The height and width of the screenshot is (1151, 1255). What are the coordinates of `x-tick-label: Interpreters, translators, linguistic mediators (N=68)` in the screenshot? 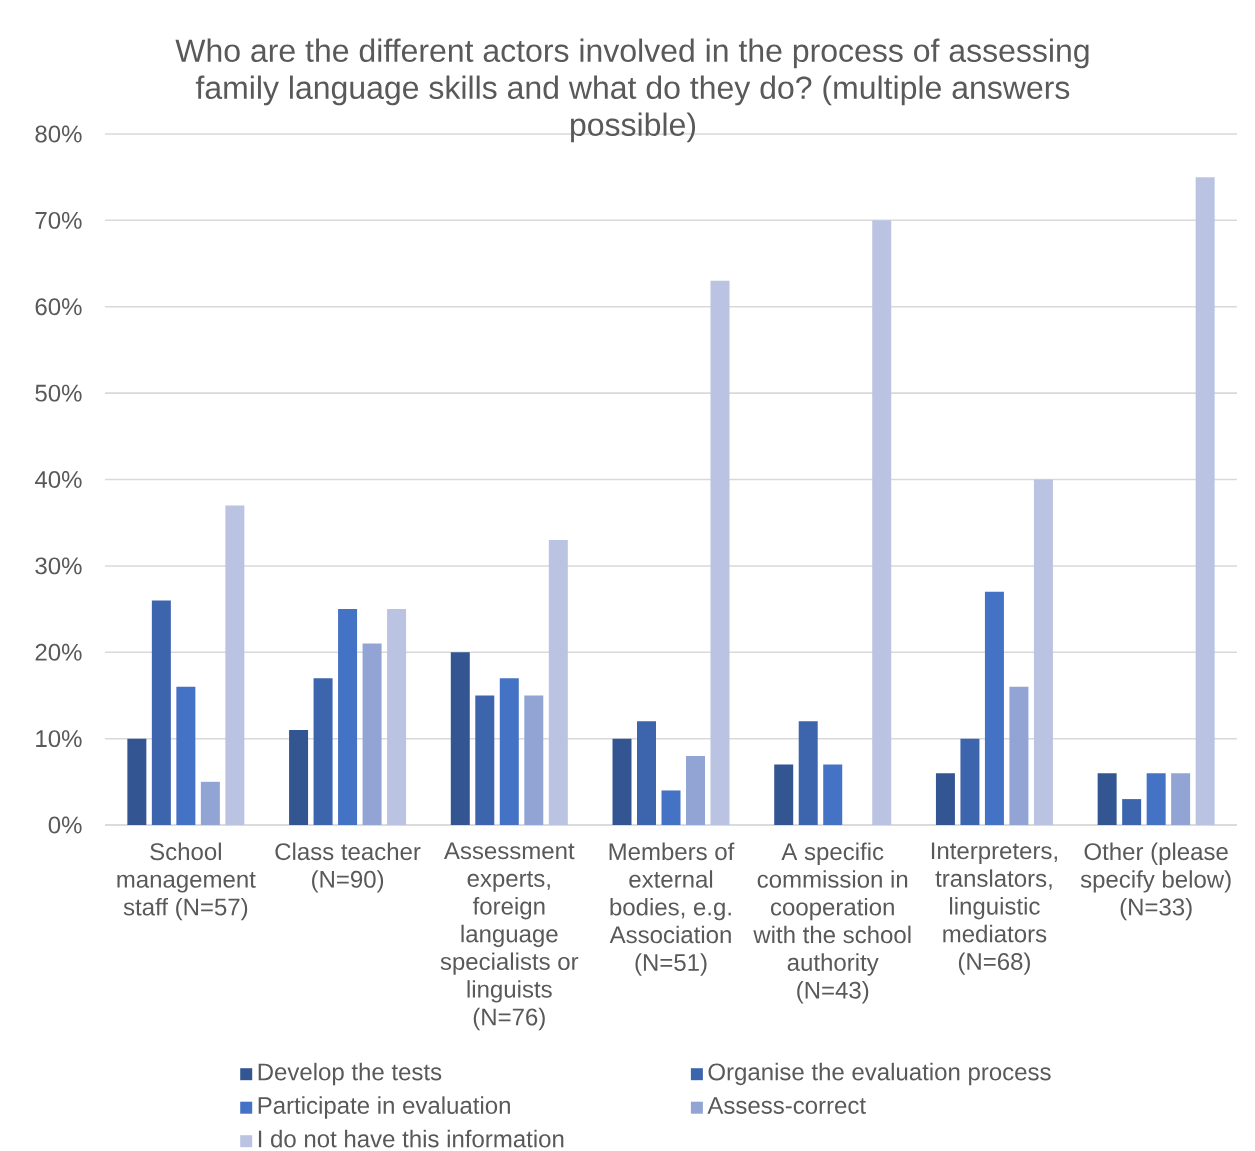 It's located at (994, 908).